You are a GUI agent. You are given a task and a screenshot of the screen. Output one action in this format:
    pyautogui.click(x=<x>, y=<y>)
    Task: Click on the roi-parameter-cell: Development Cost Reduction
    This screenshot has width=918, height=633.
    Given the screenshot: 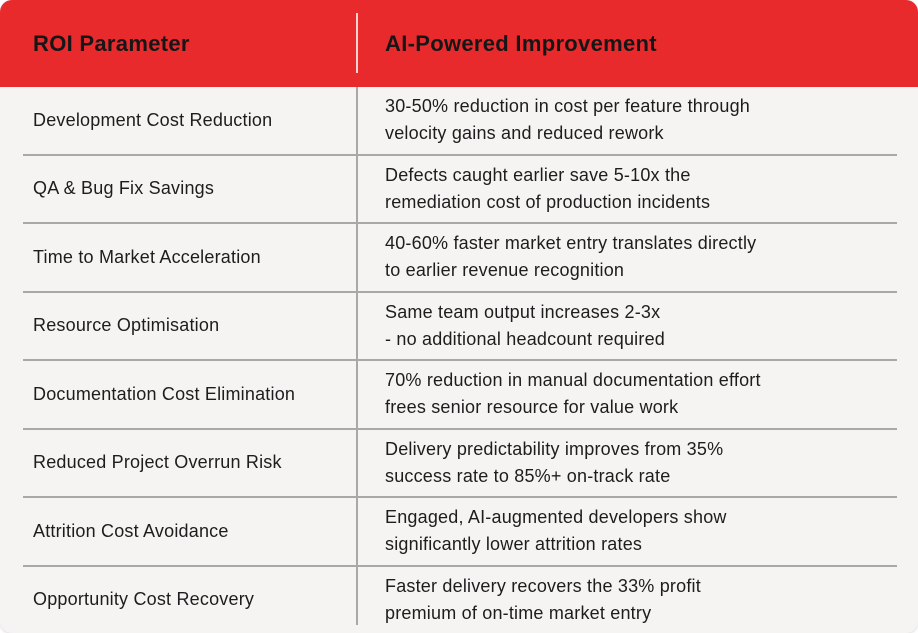 What is the action you would take?
    pyautogui.click(x=153, y=119)
    